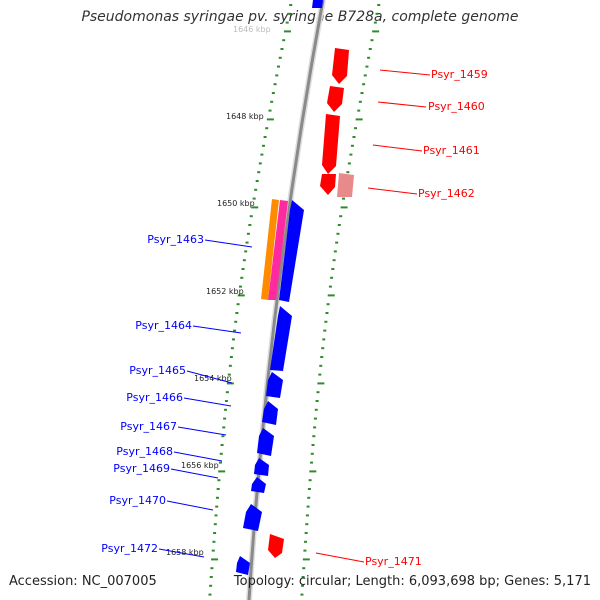 The width and height of the screenshot is (600, 600). I want to click on gene-label-psyr-1464: Psyr_1464, so click(163, 325).